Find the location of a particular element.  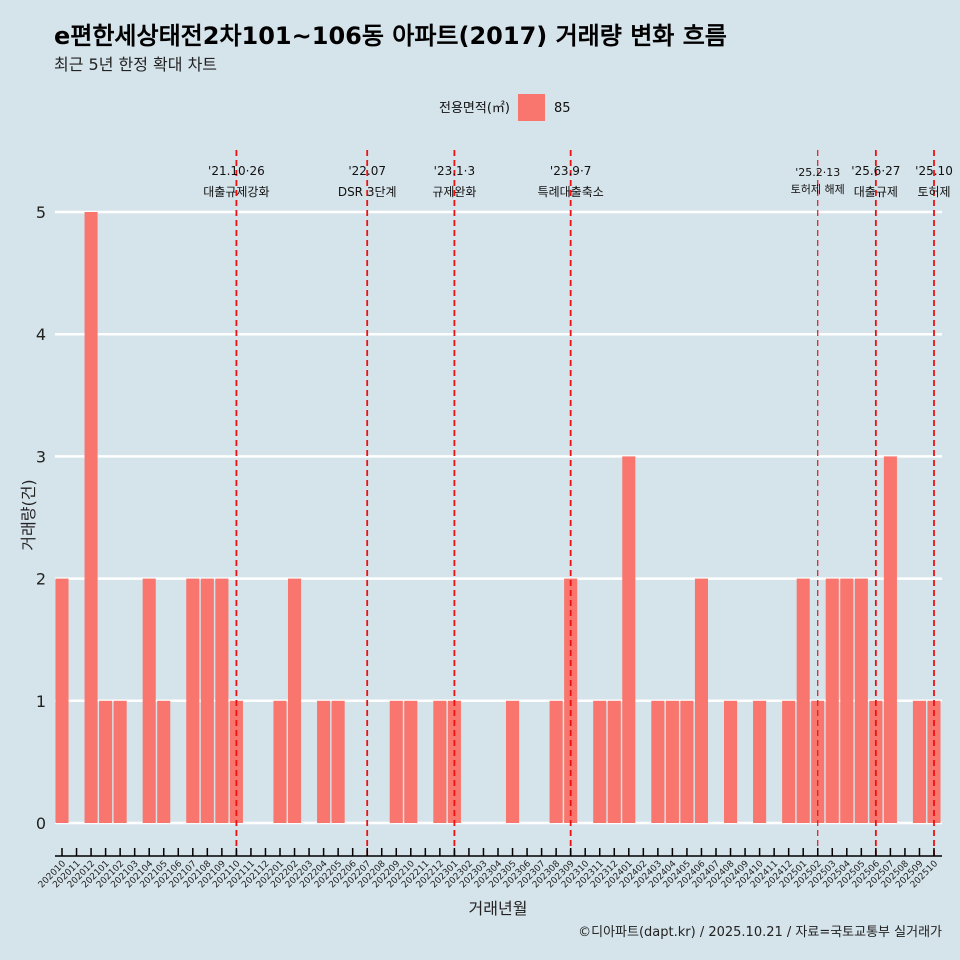

y-tick-label: 2 is located at coordinates (41, 579).